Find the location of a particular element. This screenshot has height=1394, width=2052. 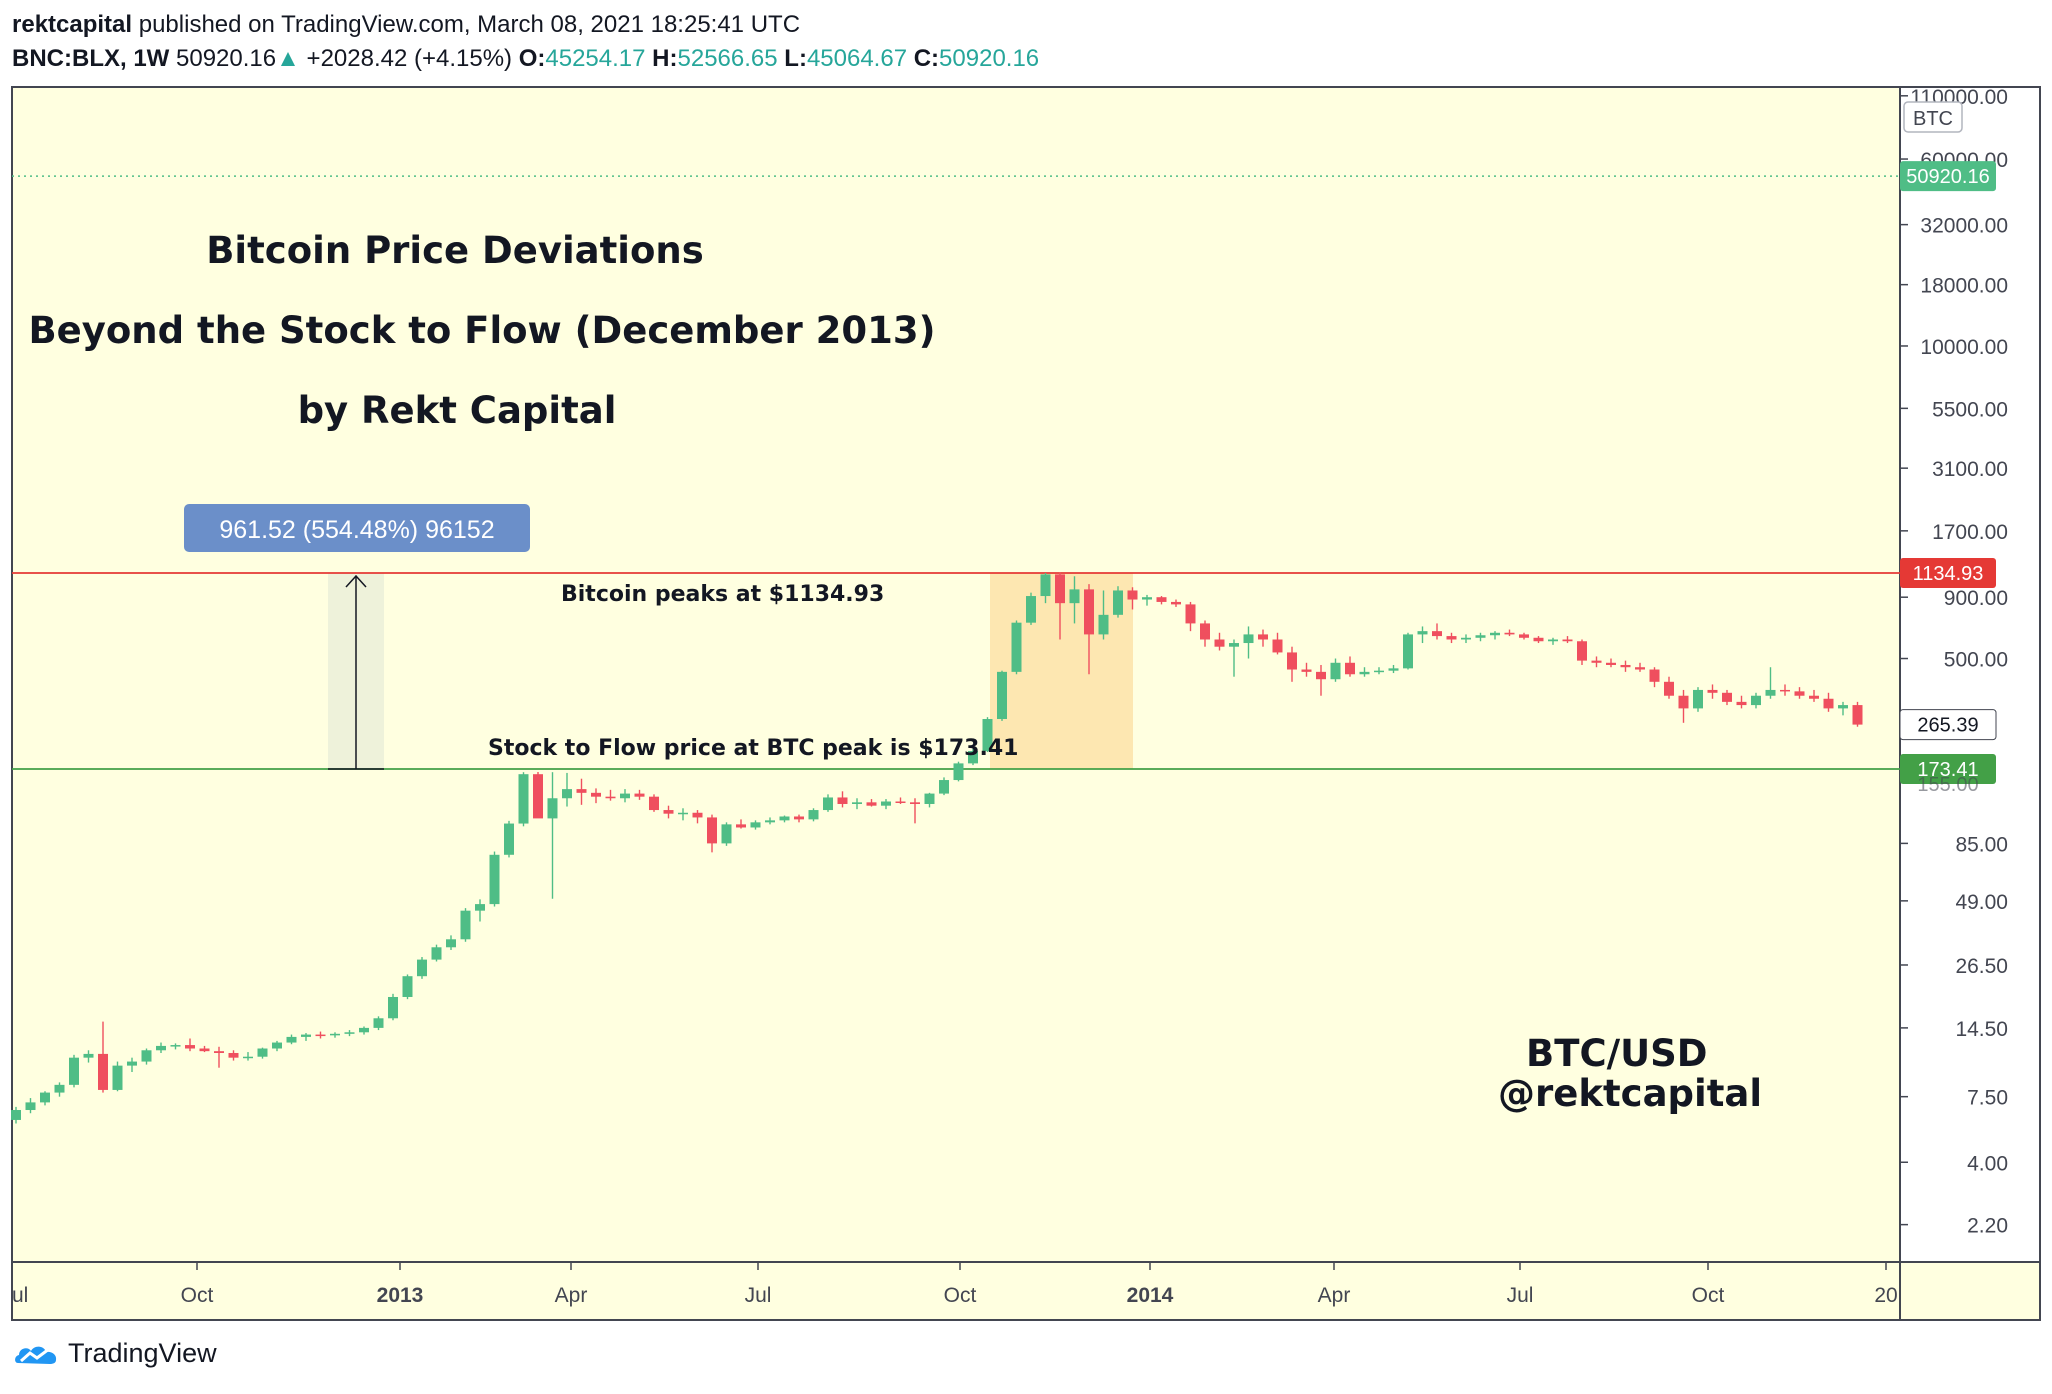

currency-badge: BTC is located at coordinates (1933, 117).